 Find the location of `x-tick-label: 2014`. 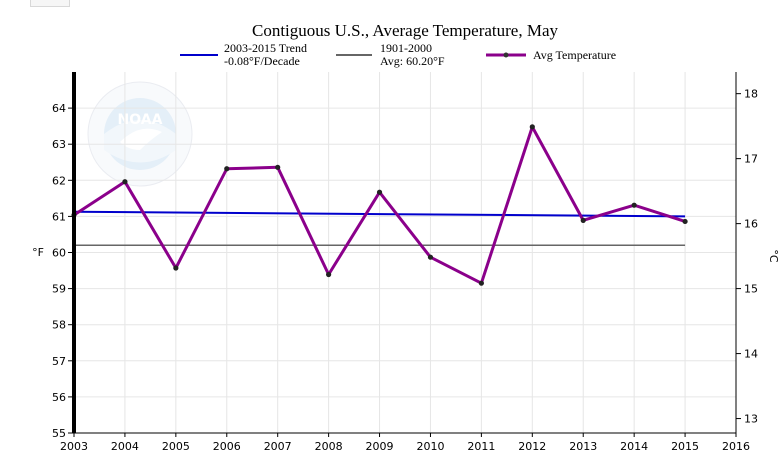

x-tick-label: 2014 is located at coordinates (634, 446).